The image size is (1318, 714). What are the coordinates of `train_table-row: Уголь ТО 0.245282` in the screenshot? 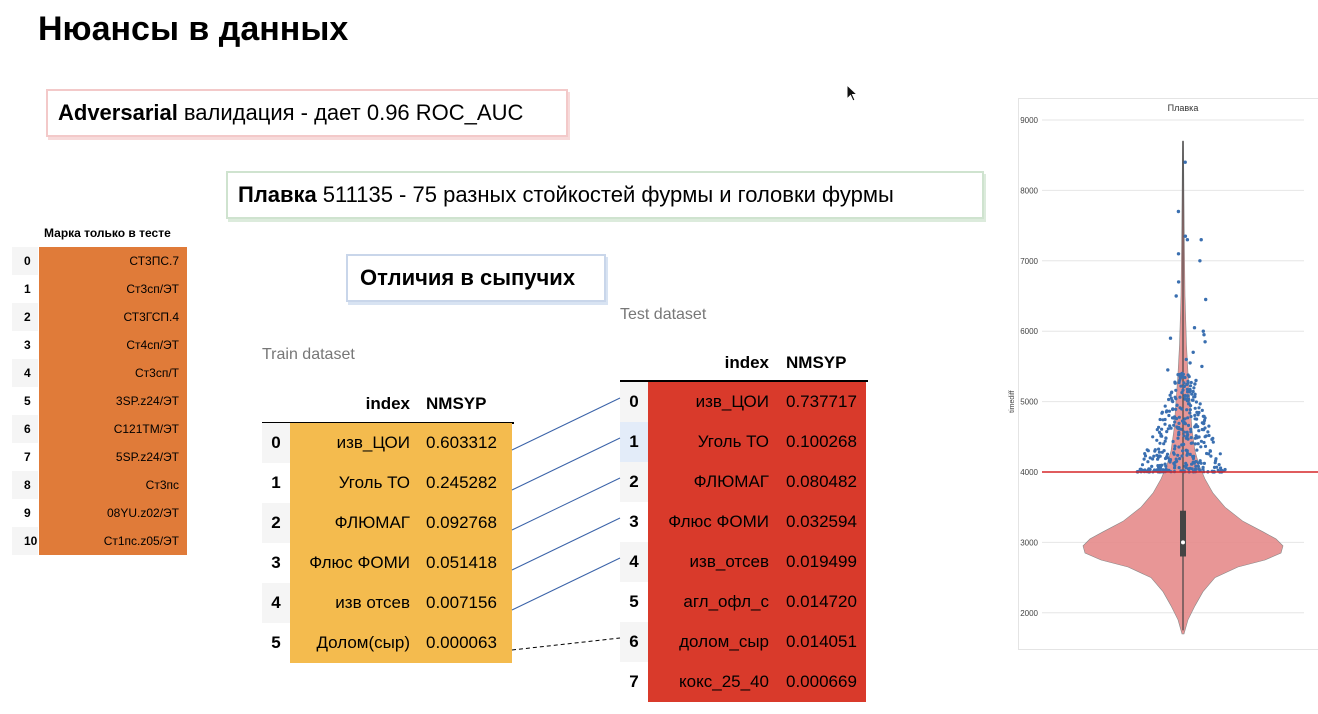 It's located at (401, 483).